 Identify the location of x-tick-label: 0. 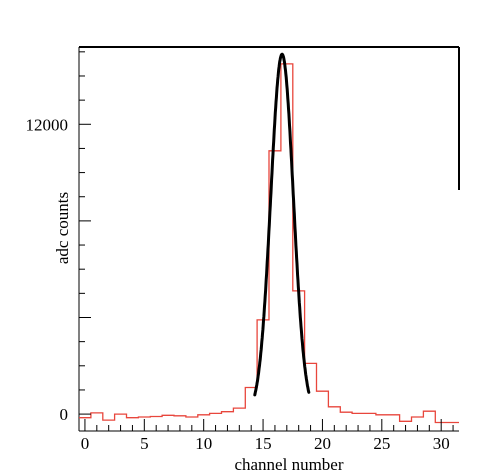
(85, 443).